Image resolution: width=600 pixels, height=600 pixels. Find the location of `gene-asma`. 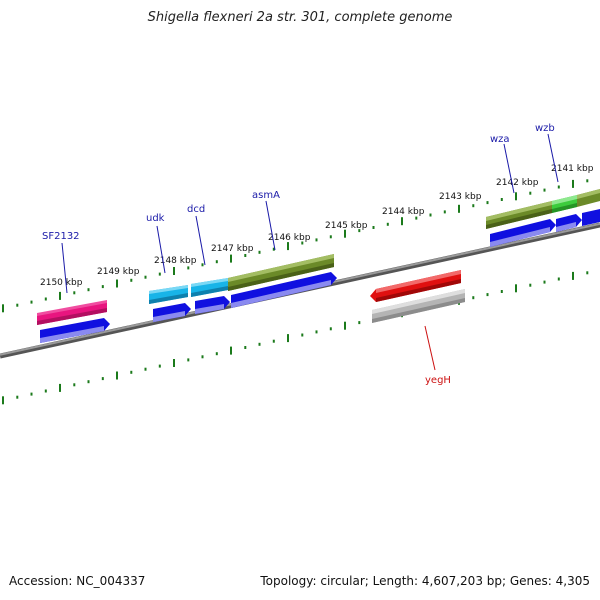

gene-asma is located at coordinates (281, 272).